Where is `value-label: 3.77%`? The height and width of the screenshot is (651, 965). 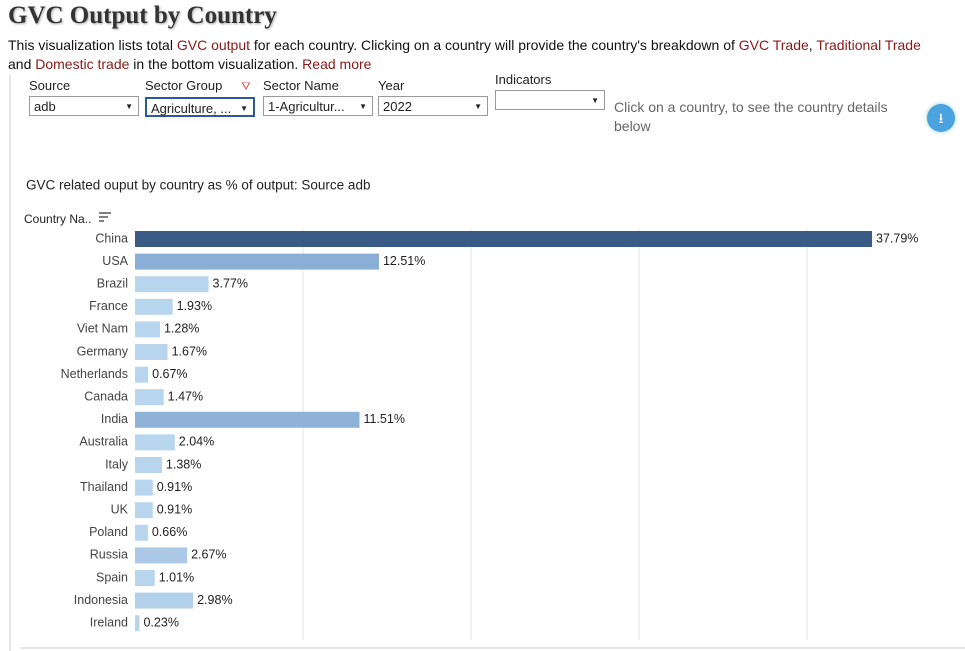 value-label: 3.77% is located at coordinates (230, 283).